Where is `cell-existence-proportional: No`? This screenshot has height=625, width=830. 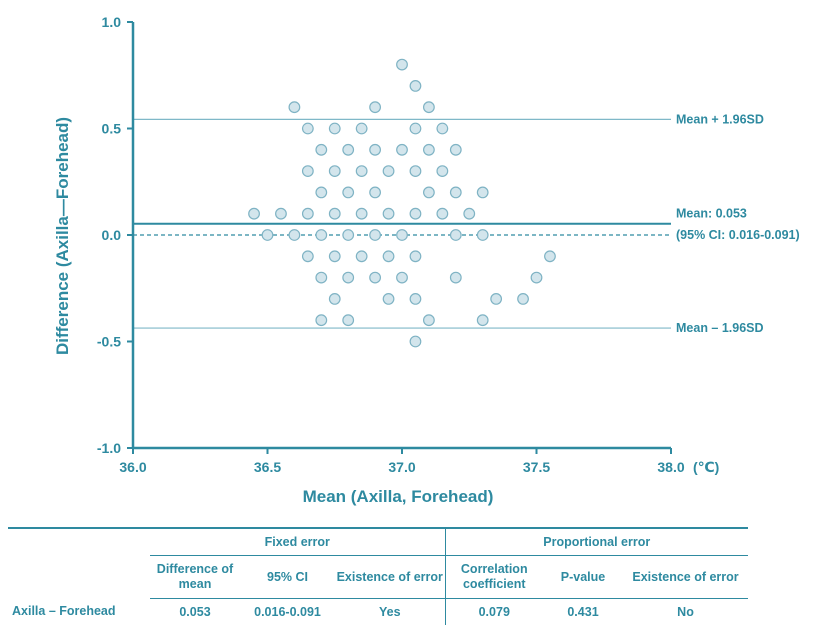 cell-existence-proportional: No is located at coordinates (685, 612).